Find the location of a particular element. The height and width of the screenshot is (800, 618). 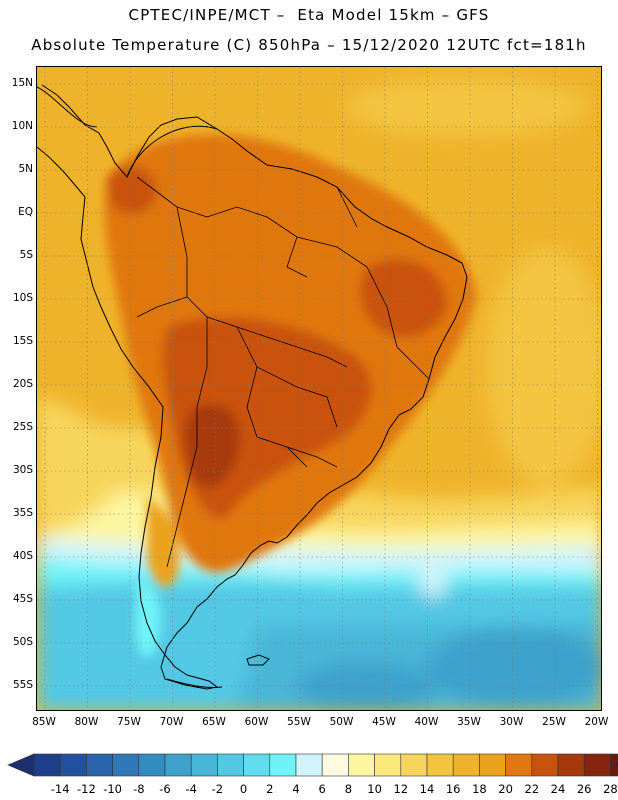

colorbar-tick-label: 26 is located at coordinates (584, 789).